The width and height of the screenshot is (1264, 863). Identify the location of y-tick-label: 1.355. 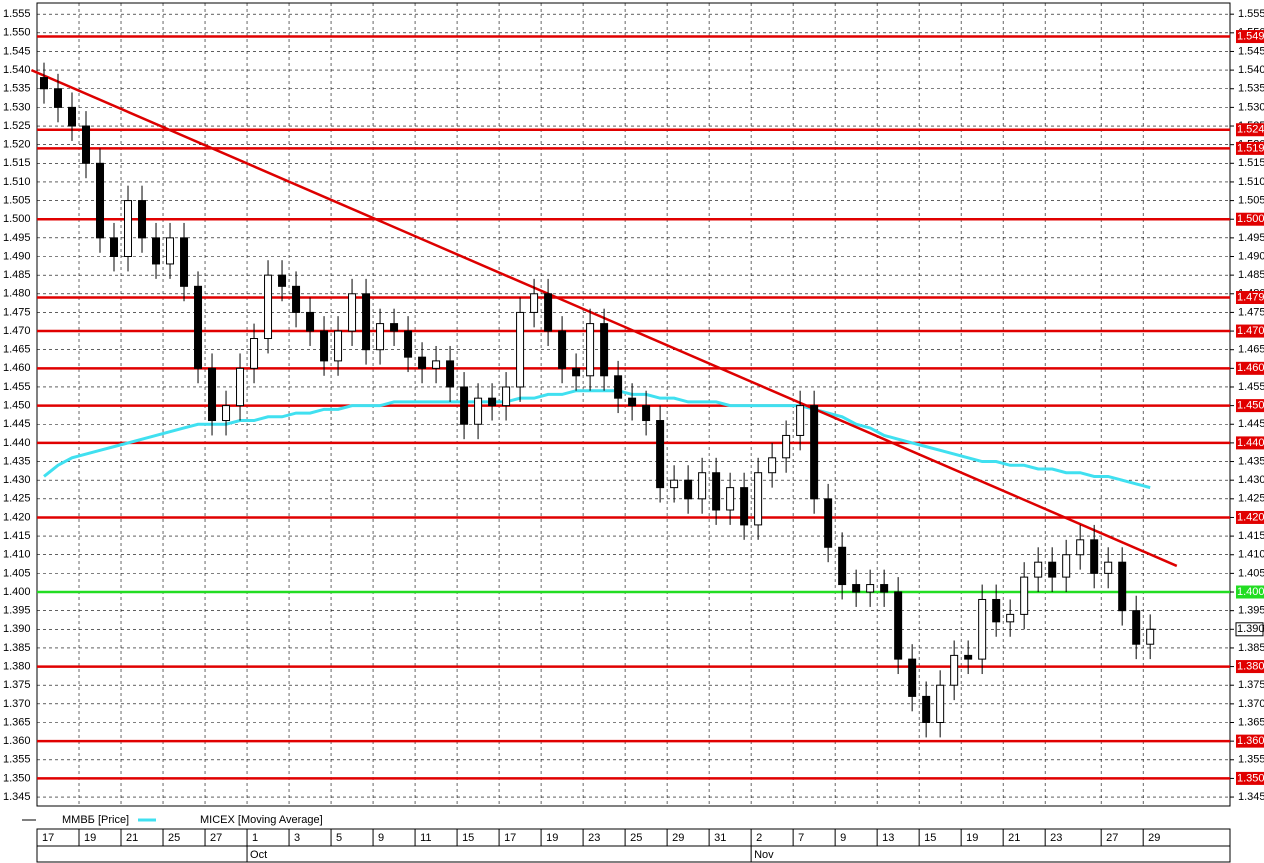
(17, 760).